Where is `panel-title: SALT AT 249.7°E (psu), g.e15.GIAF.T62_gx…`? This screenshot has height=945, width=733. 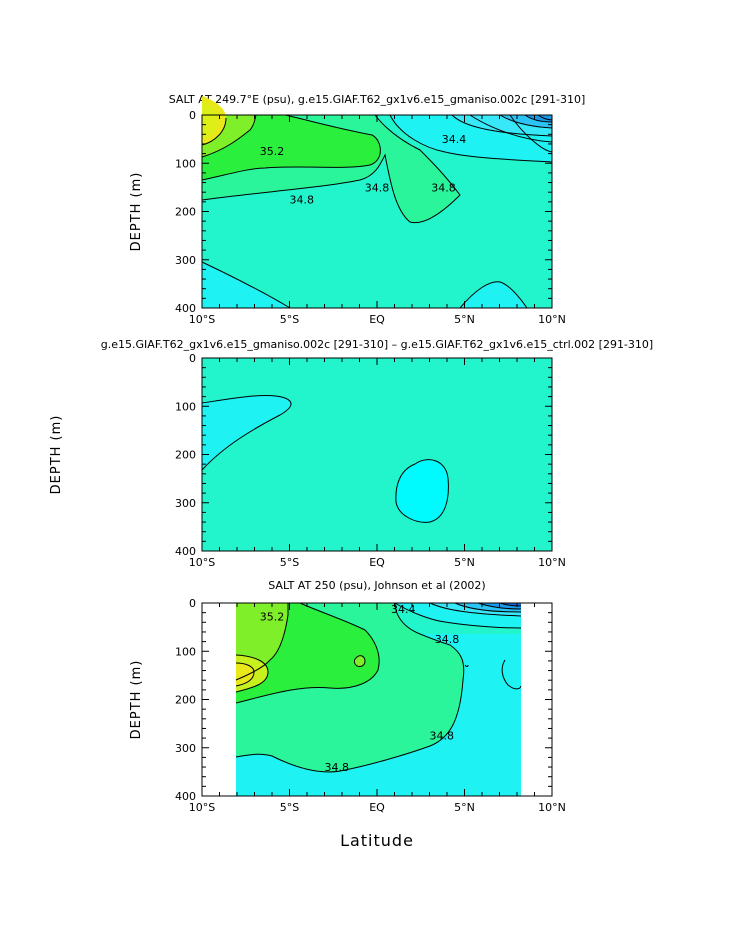 panel-title: SALT AT 249.7°E (psu), g.e15.GIAF.T62_gx… is located at coordinates (377, 99).